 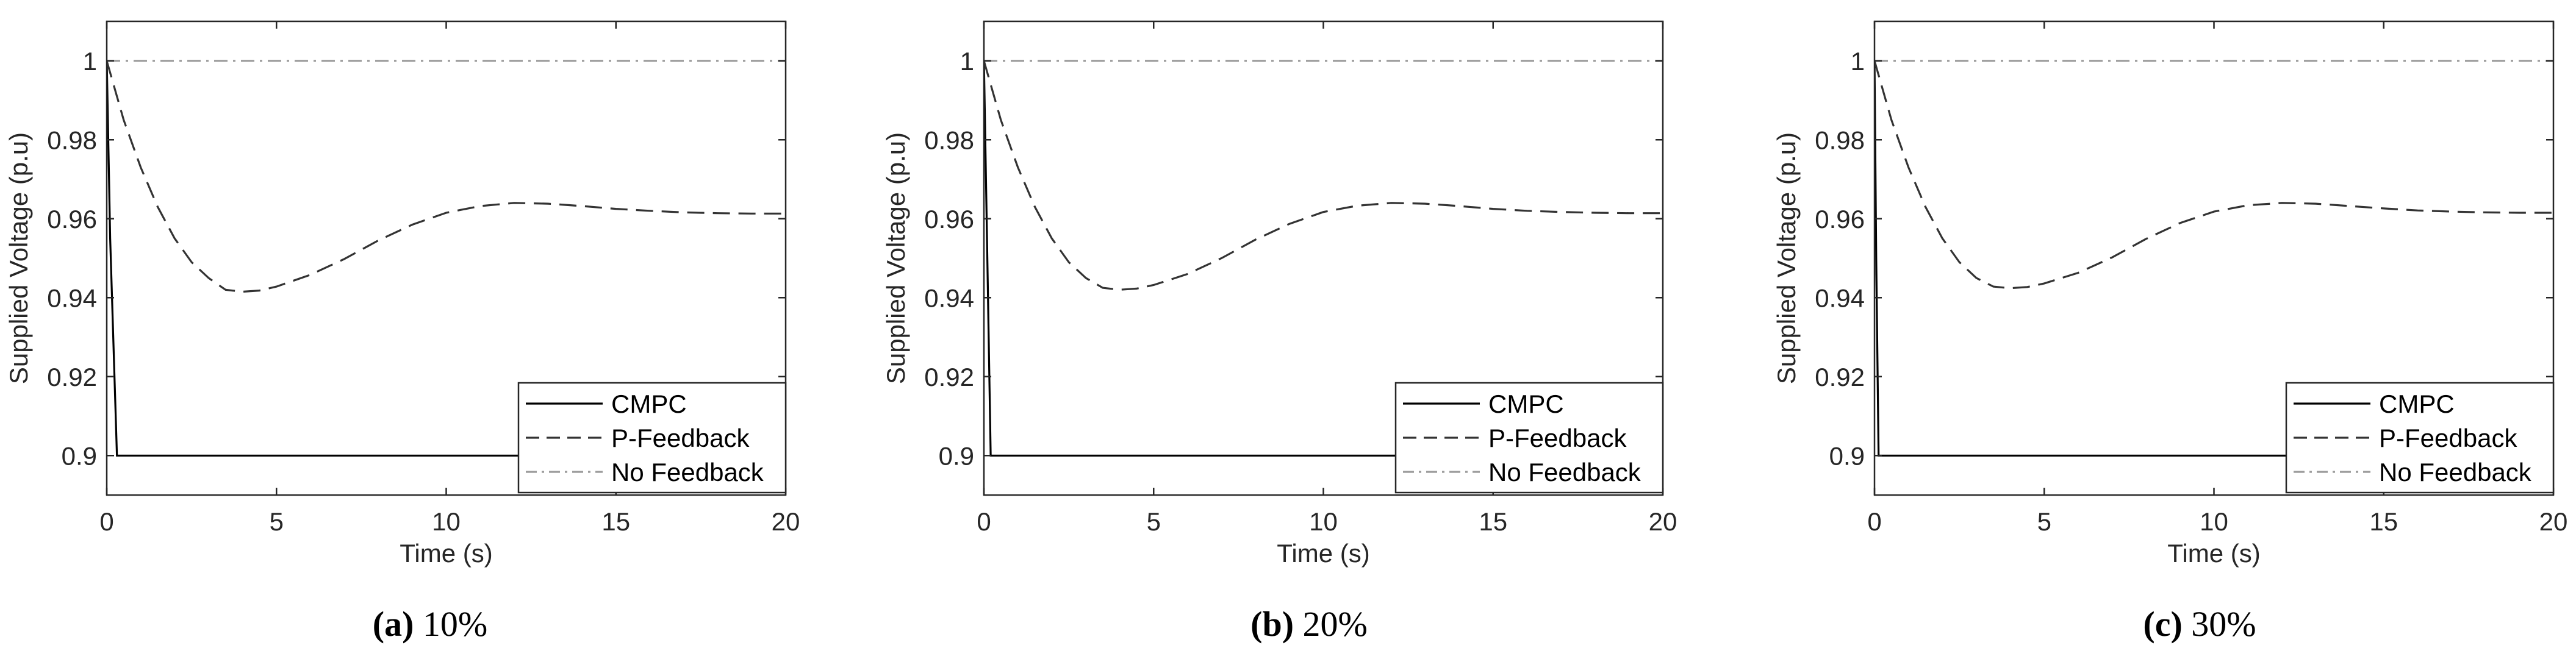 I want to click on caption-c-text: 30%, so click(x=2224, y=624).